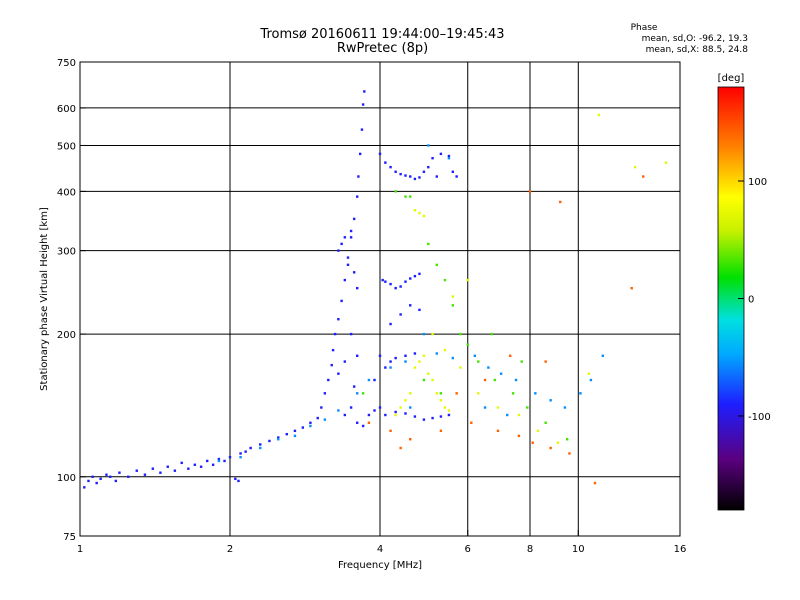 Image resolution: width=800 pixels, height=600 pixels. What do you see at coordinates (382, 48) in the screenshot?
I see `chart-subtitle: RwPretec (8p)` at bounding box center [382, 48].